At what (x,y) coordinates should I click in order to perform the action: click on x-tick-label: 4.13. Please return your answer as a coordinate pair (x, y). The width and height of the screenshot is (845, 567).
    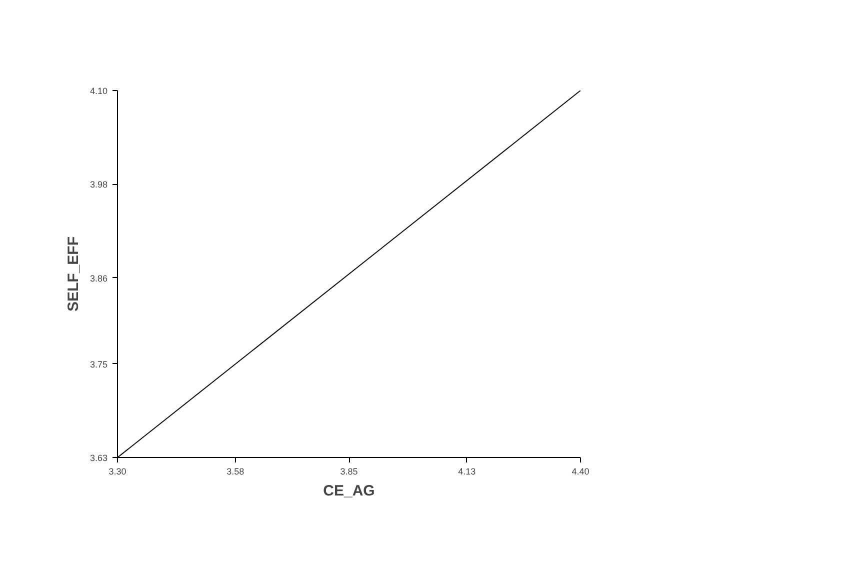
    Looking at the image, I should click on (467, 471).